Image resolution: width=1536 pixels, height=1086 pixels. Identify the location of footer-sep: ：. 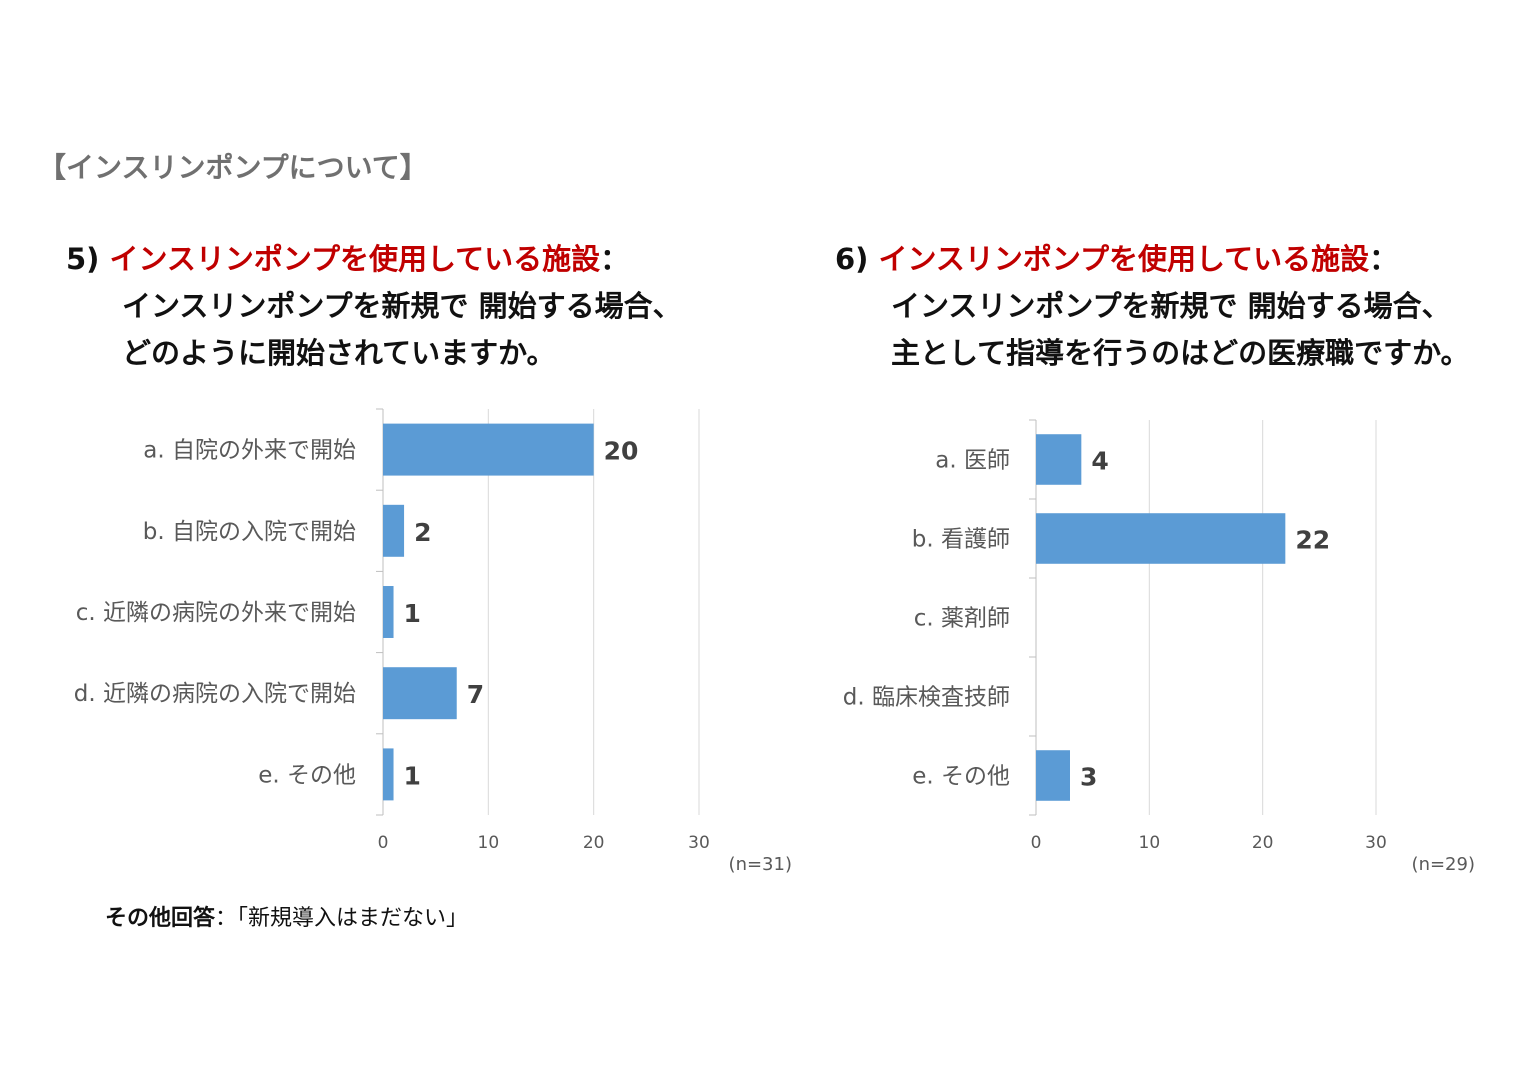
(226, 918).